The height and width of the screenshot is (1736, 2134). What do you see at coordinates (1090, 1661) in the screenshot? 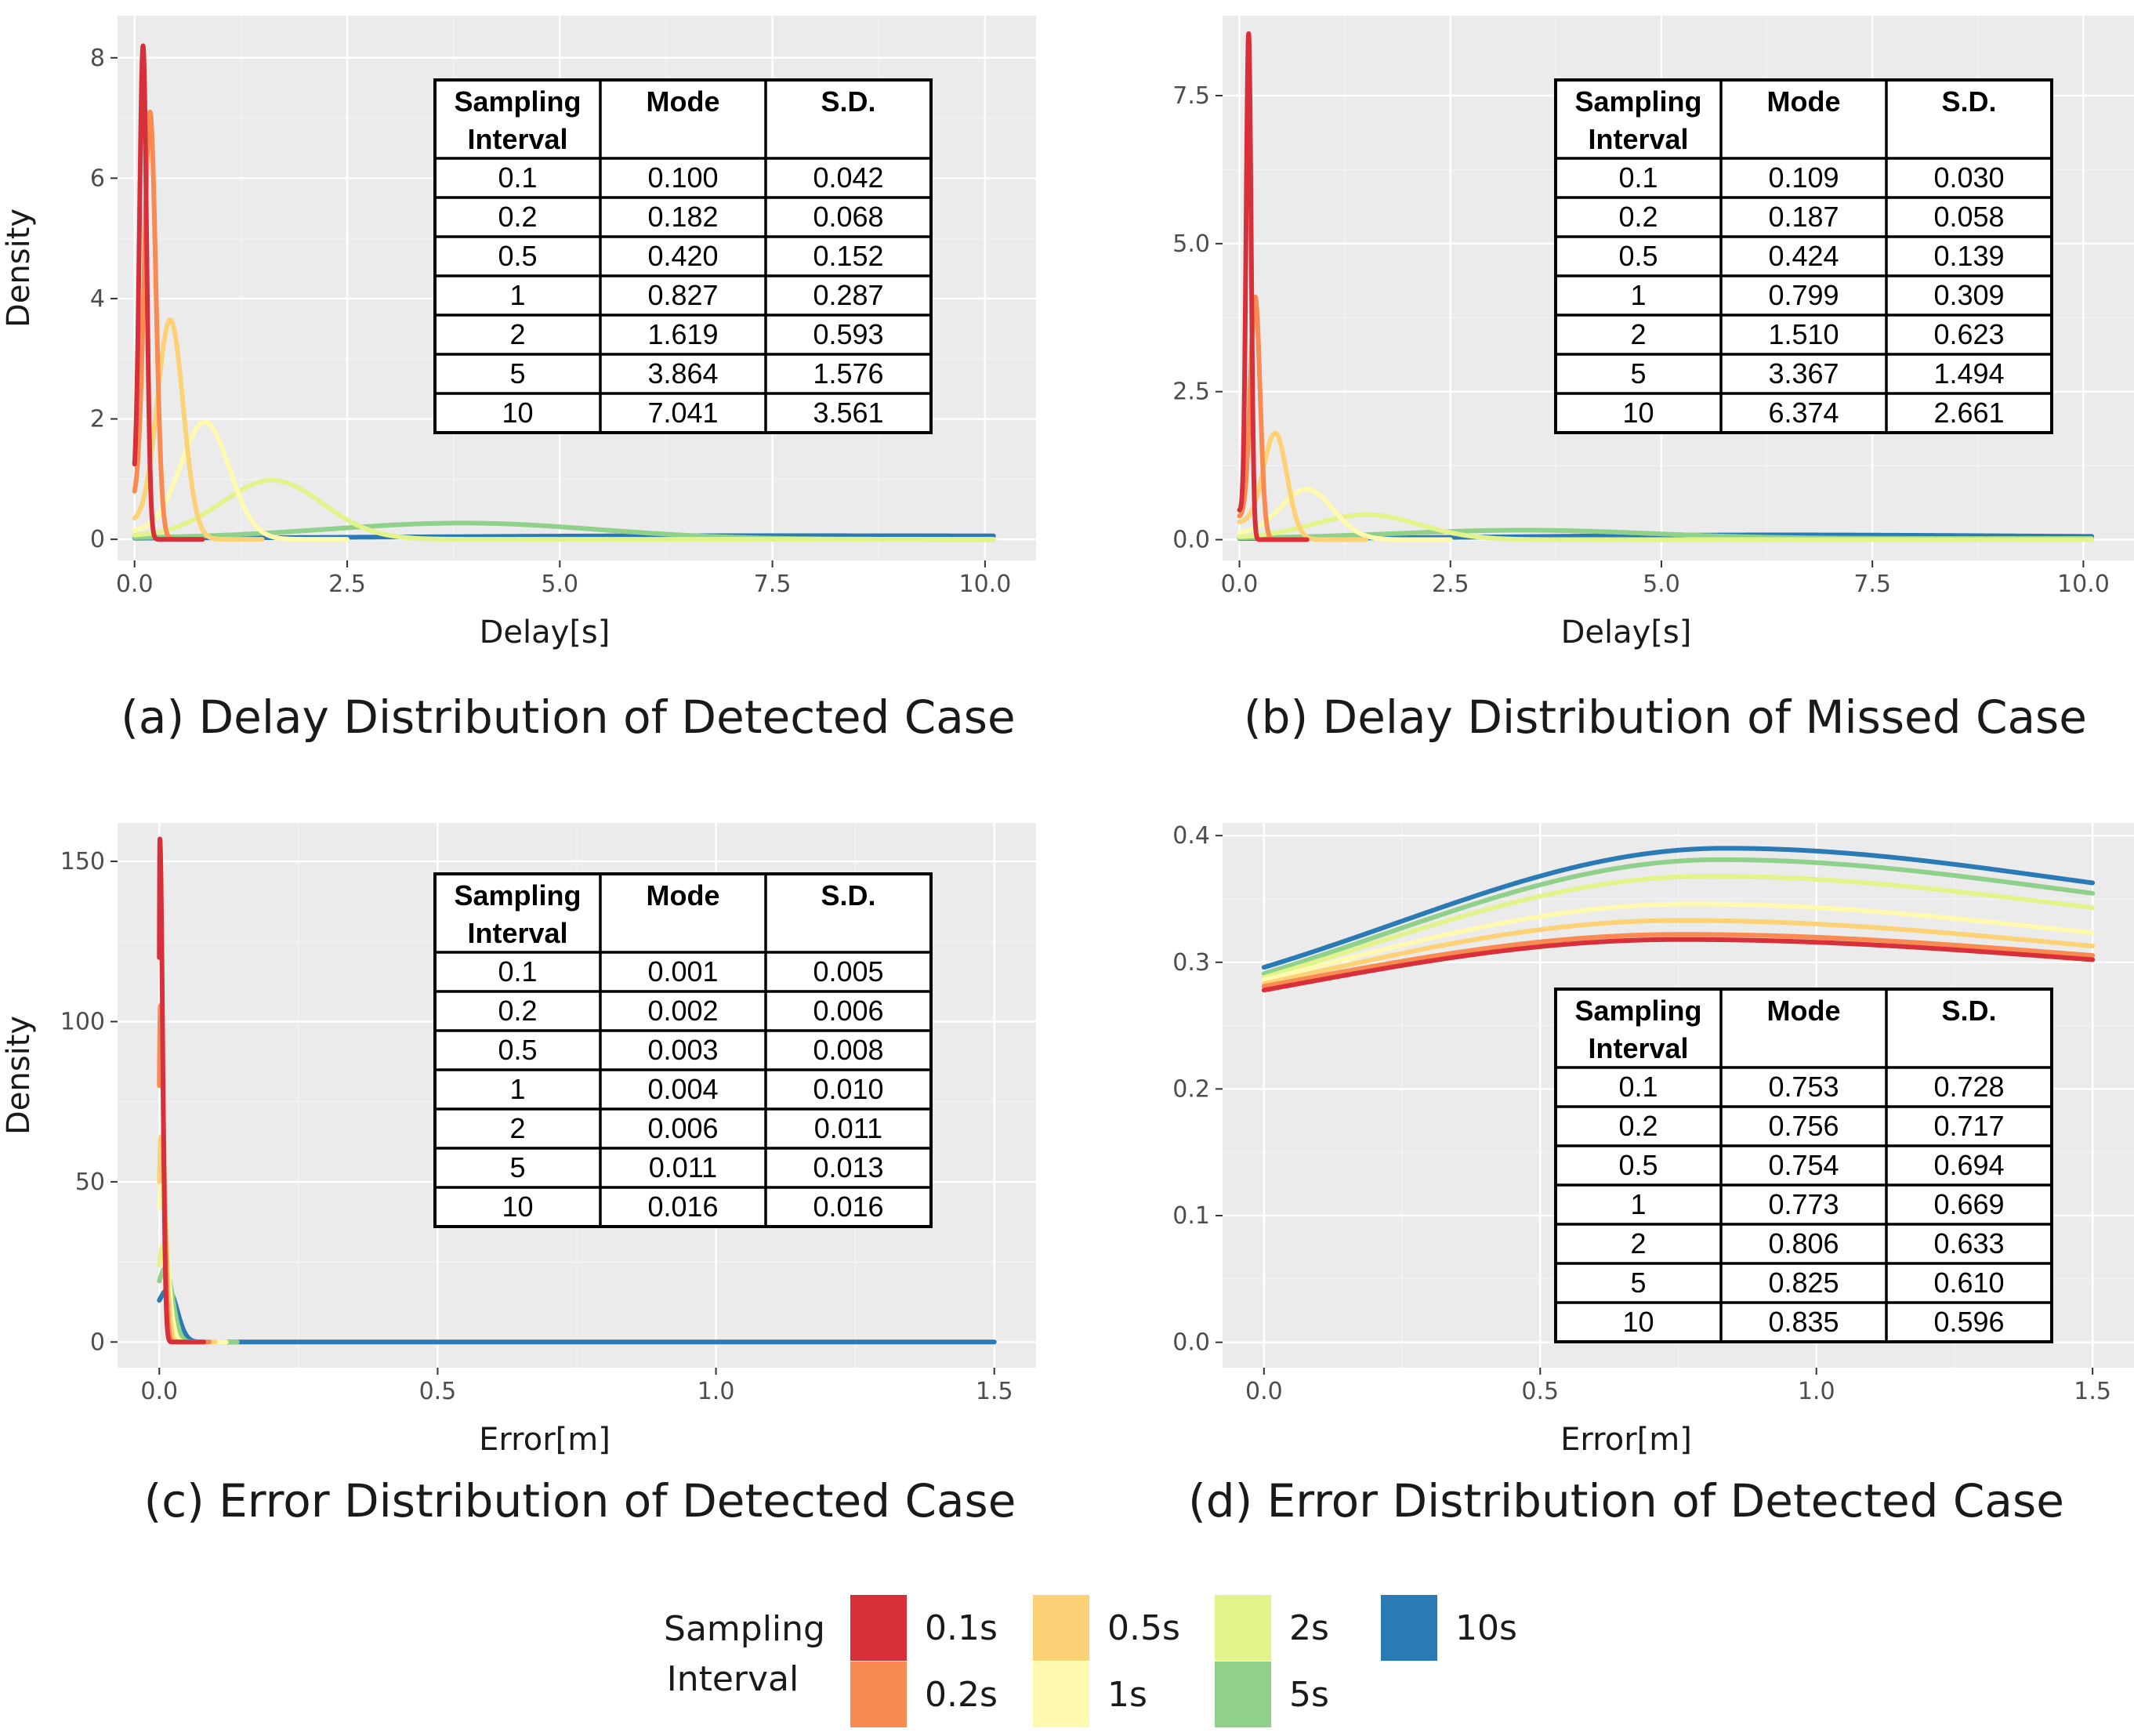
I see `legend: Sampling Interval 0.1s 0.2s 0.5s 1s 2s 5s 10s` at bounding box center [1090, 1661].